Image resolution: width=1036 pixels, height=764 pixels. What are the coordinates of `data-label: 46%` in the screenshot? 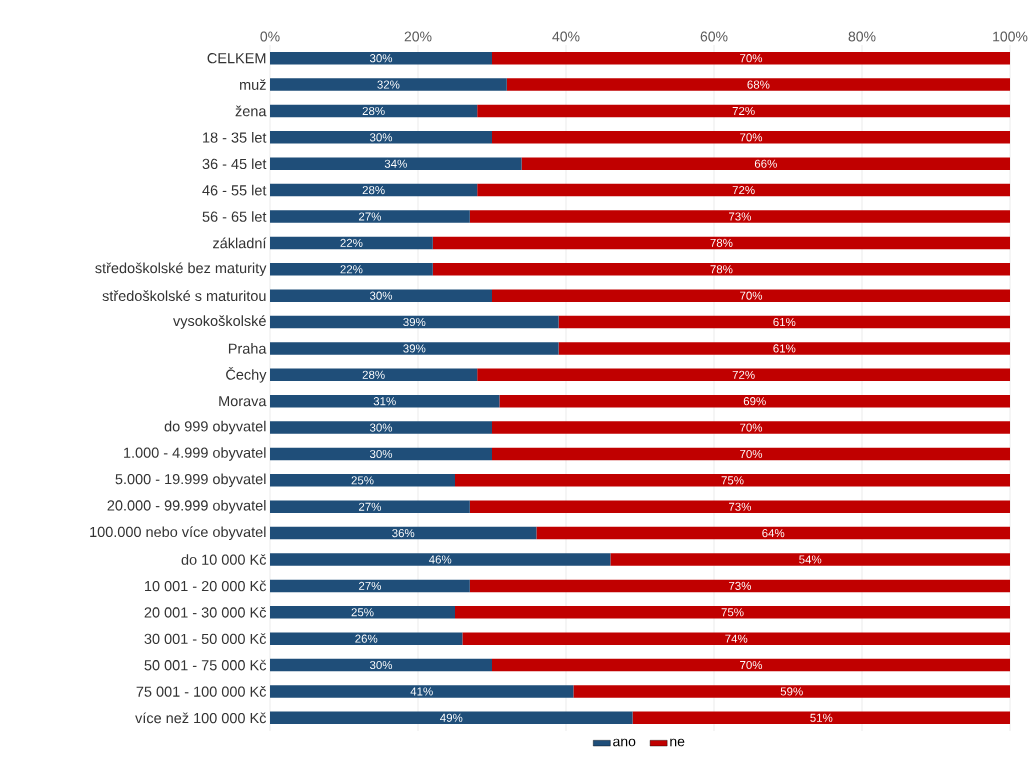 It's located at (440, 559).